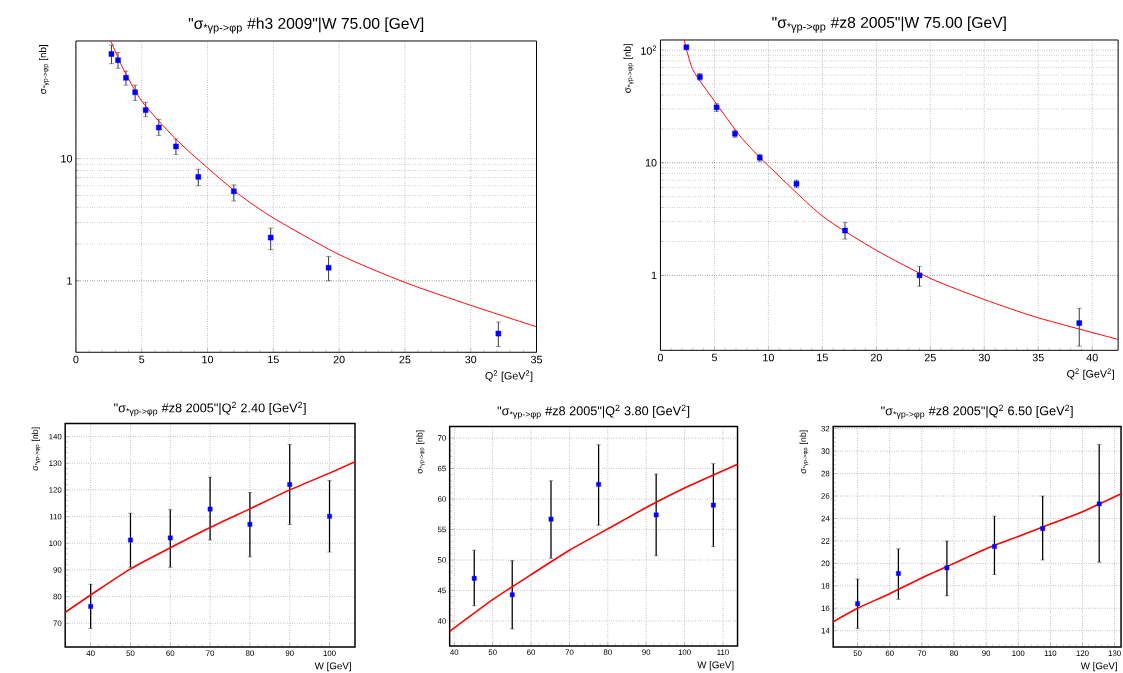 Image resolution: width=1123 pixels, height=673 pixels. Describe the element at coordinates (889, 24) in the screenshot. I see `chart-title: "σ$_{*γp->φp}$ #z8 2005"|W 75.00 [GeV]` at that location.